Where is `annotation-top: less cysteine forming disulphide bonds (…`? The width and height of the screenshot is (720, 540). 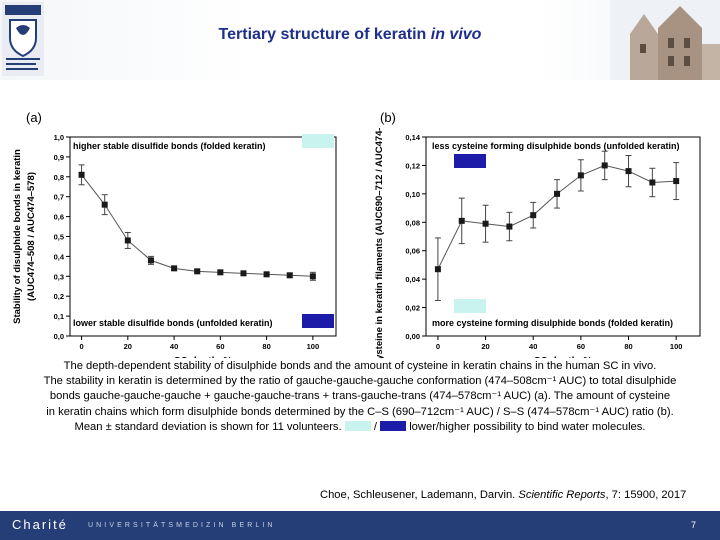
annotation-top: less cysteine forming disulphide bonds (… is located at coordinates (556, 146).